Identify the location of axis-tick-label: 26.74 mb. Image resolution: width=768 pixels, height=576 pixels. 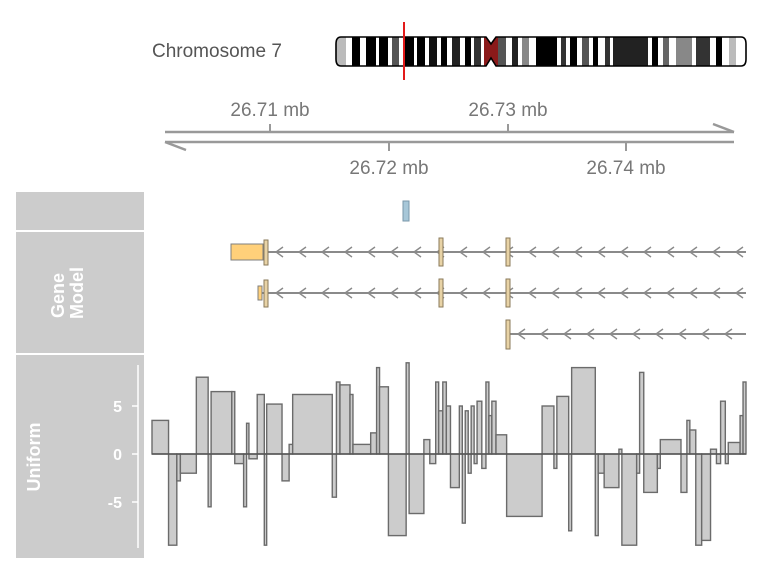
(625, 168).